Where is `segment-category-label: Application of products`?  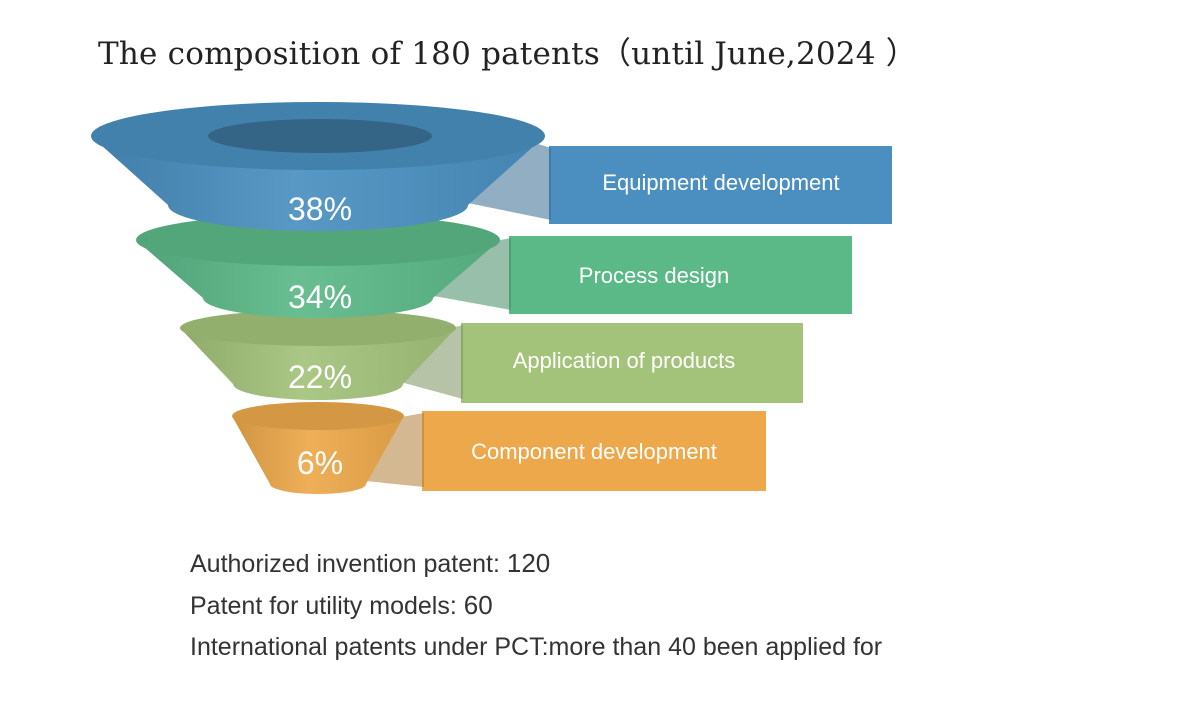 segment-category-label: Application of products is located at coordinates (624, 360).